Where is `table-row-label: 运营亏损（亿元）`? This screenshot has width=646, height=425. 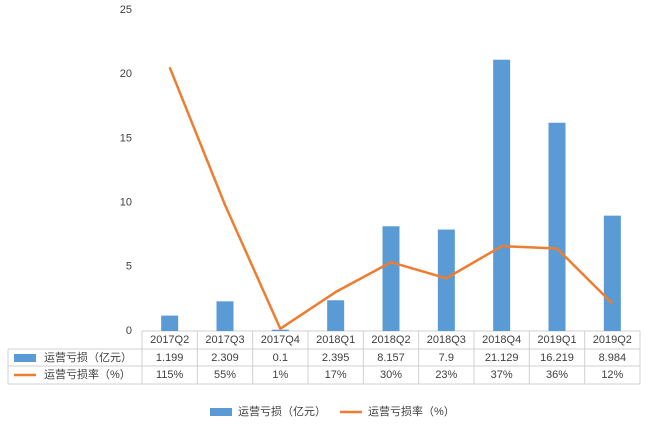 table-row-label: 运营亏损（亿元） is located at coordinates (88, 357).